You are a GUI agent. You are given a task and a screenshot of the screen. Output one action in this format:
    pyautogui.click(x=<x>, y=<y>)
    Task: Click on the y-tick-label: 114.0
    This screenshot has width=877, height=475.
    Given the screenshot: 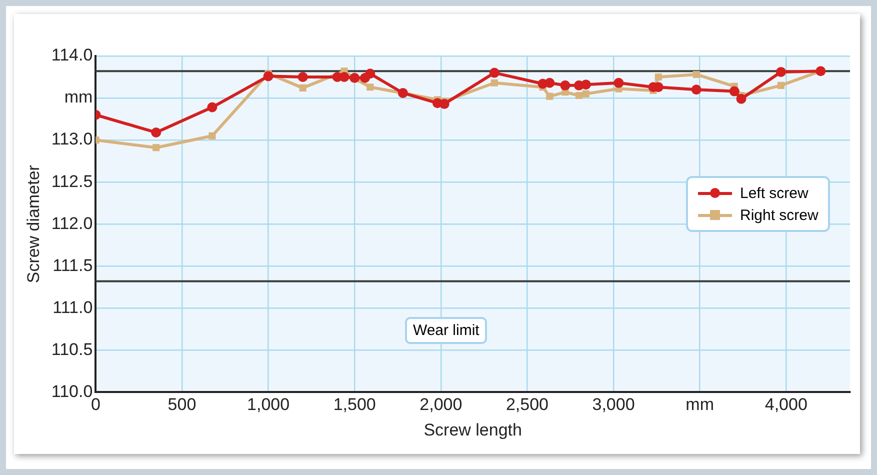 What is the action you would take?
    pyautogui.click(x=72, y=55)
    